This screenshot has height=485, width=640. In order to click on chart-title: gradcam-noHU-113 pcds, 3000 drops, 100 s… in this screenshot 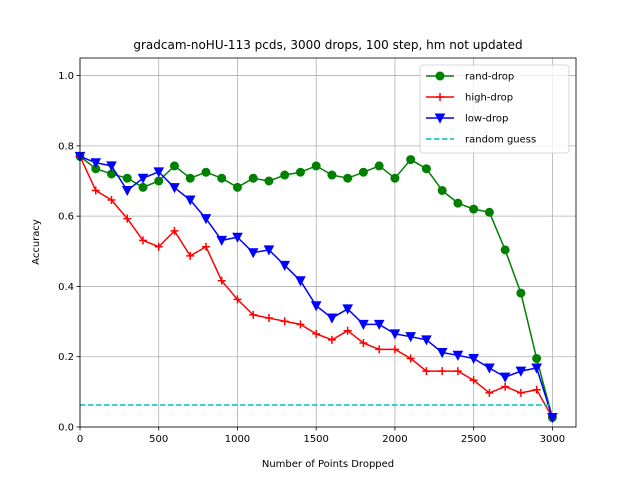, I will do `click(327, 45)`.